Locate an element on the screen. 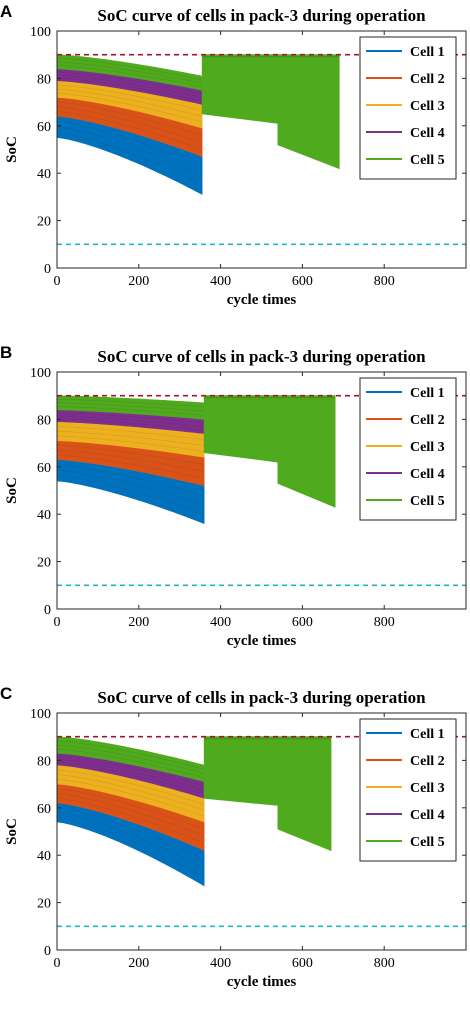 The height and width of the screenshot is (1024, 470). phase2-cell-5-area is located at coordinates (269, 451).